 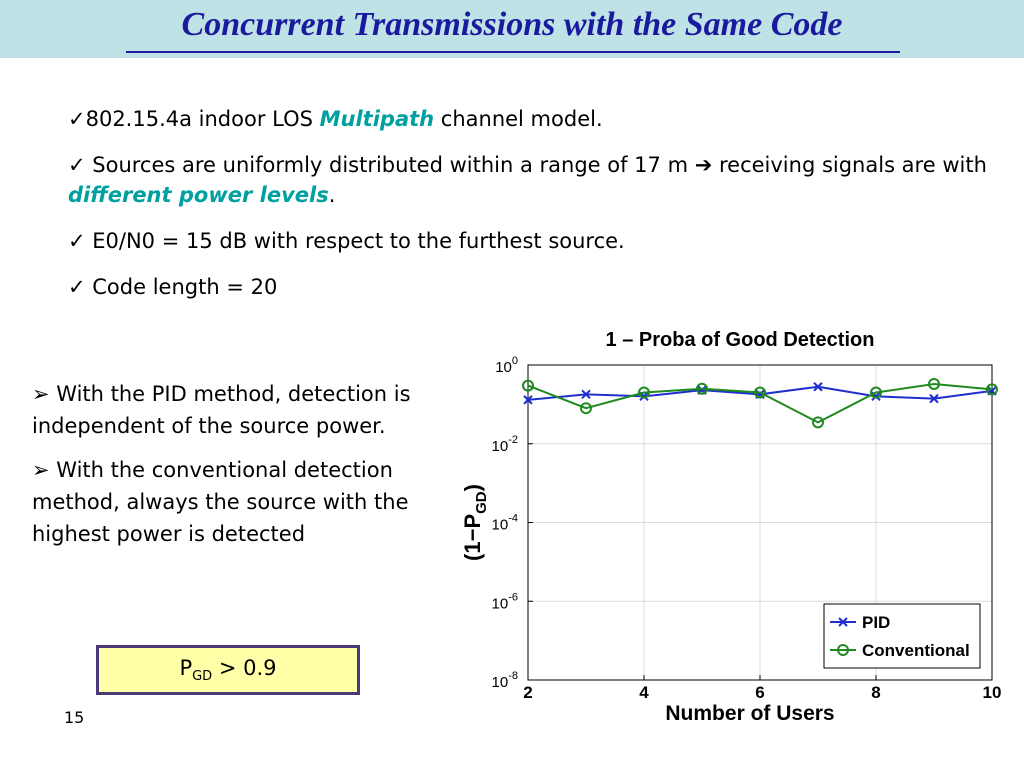 I want to click on x-tick-label: 4, so click(x=644, y=692).